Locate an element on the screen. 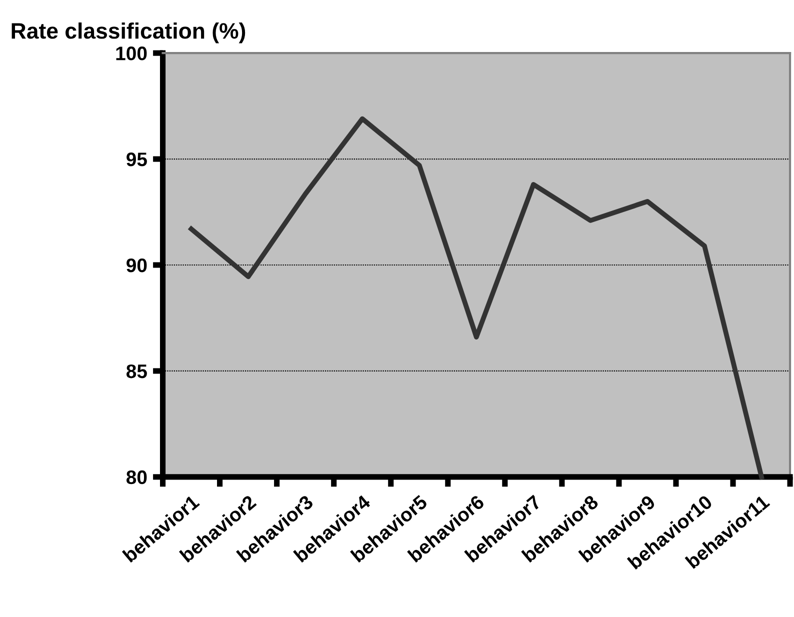 The image size is (794, 617). y-tick-label: 100 is located at coordinates (131, 53).